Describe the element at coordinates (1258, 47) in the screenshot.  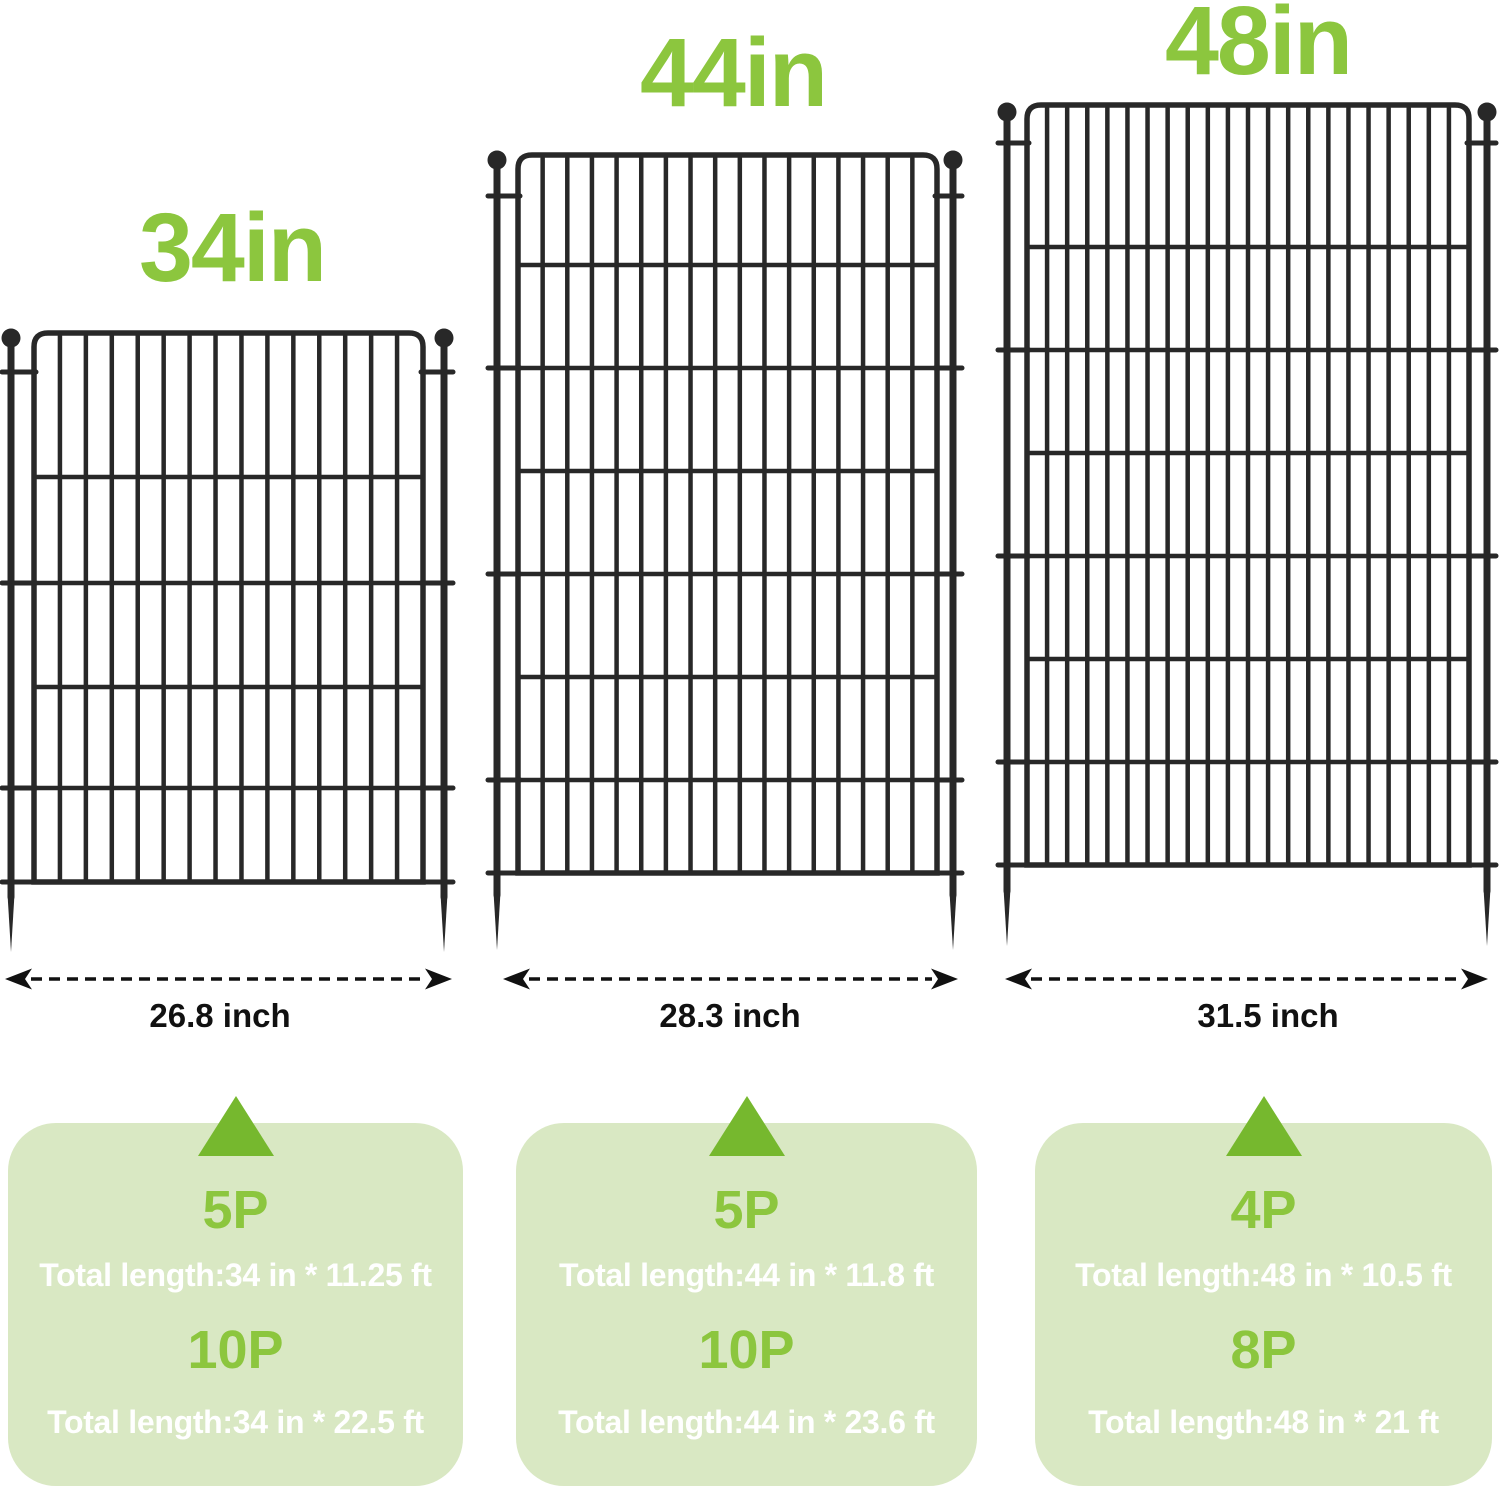
I see `height-label-48in: 48in` at that location.